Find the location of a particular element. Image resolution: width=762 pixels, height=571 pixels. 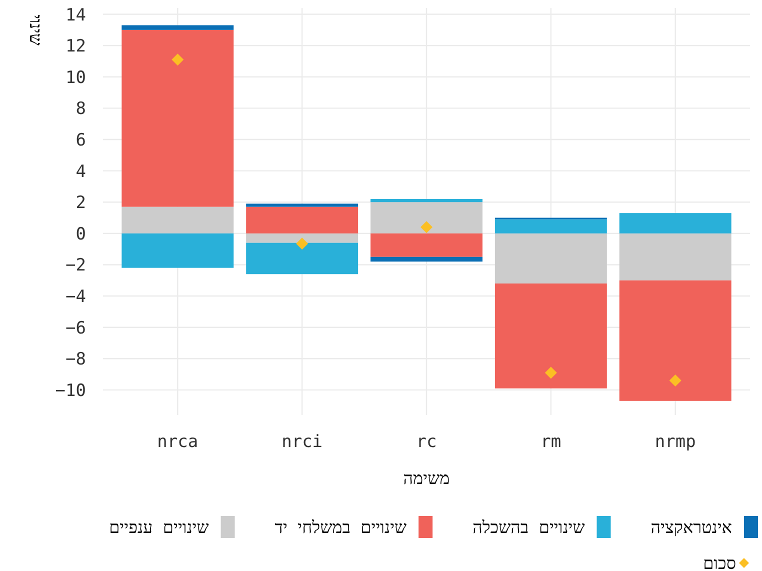

y-tick-label: 4 is located at coordinates (81, 172).